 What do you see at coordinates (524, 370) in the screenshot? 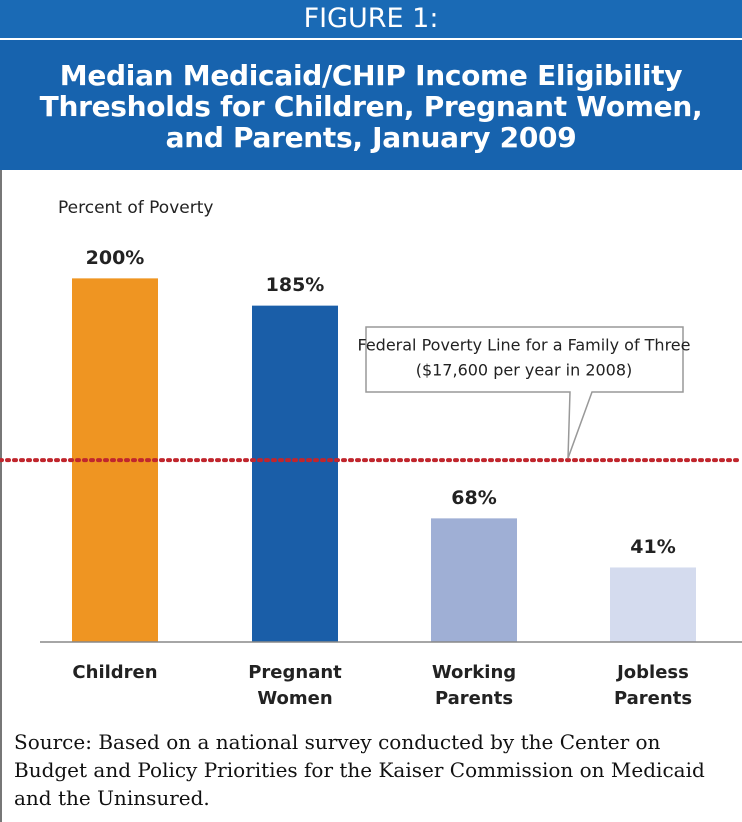
I see `callout-text: ($17,600 per year in 2008)` at bounding box center [524, 370].